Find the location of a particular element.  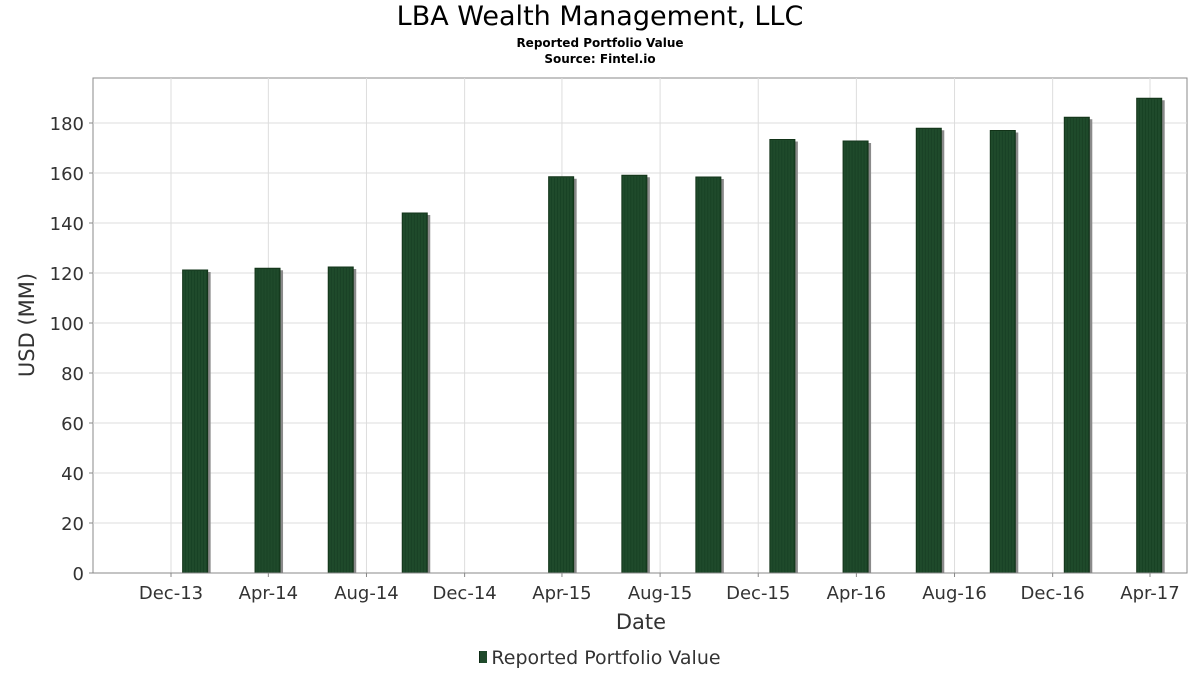

y-axis: 0 20 40 60 80 100 120 140 160 180 is located at coordinates (71, 349).